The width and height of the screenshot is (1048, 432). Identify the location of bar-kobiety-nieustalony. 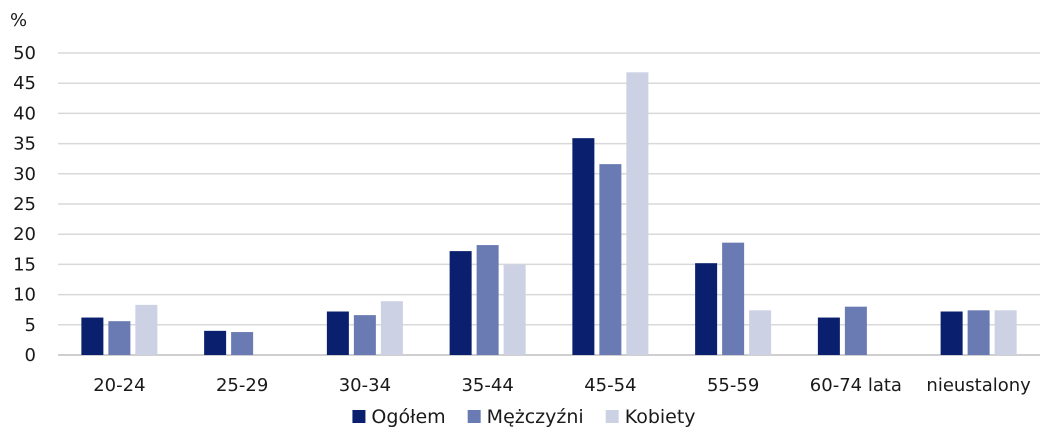
(1005, 332).